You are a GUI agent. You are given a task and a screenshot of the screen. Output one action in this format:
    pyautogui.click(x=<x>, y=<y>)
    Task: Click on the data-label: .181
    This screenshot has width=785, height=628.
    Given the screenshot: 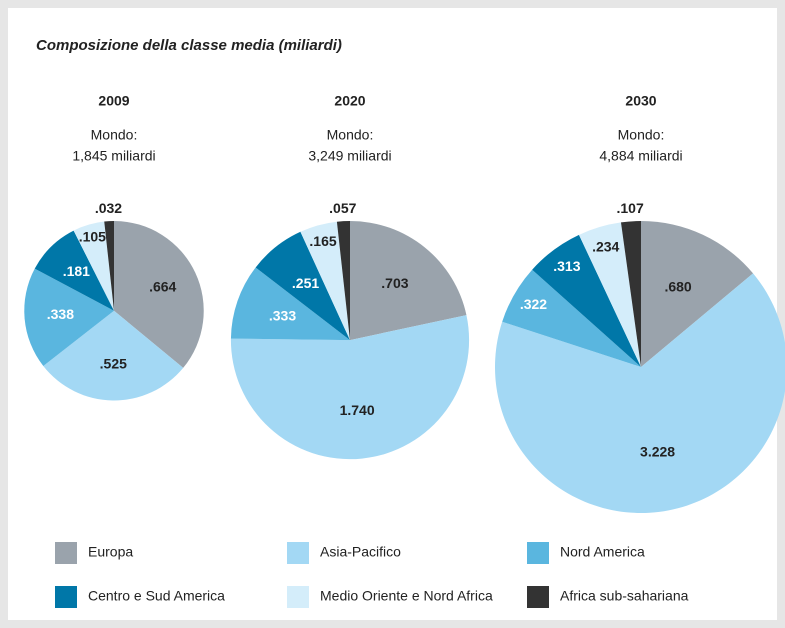 What is the action you would take?
    pyautogui.click(x=76, y=271)
    